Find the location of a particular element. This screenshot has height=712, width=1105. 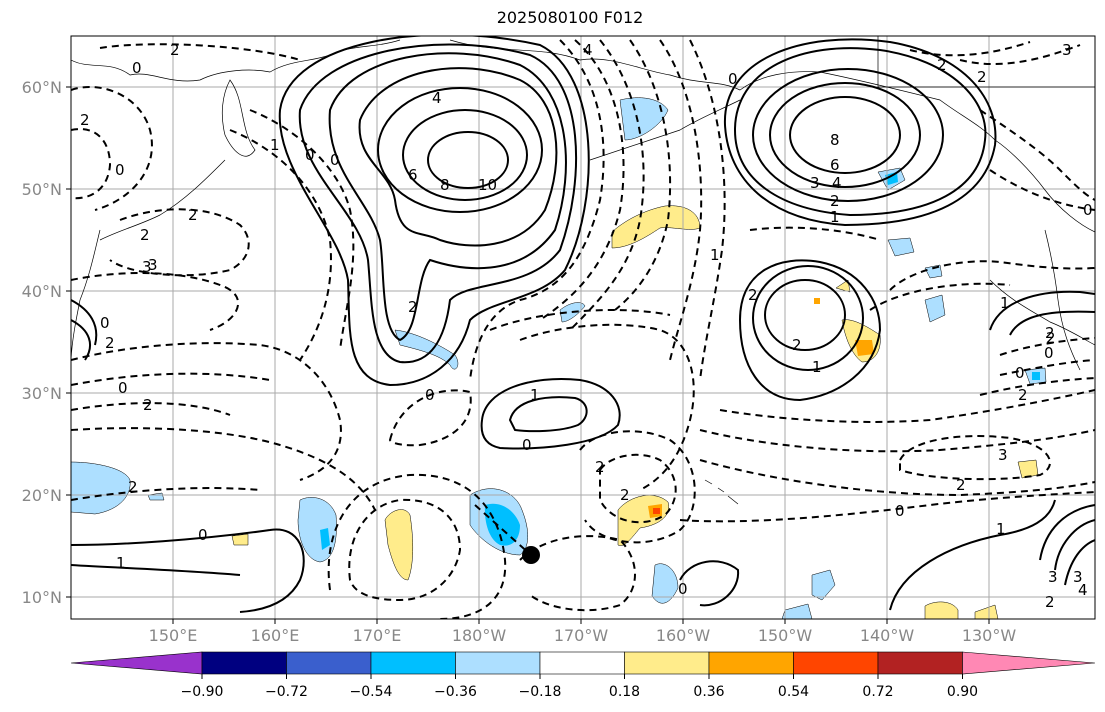

coastline-alaska is located at coordinates (635, 65).